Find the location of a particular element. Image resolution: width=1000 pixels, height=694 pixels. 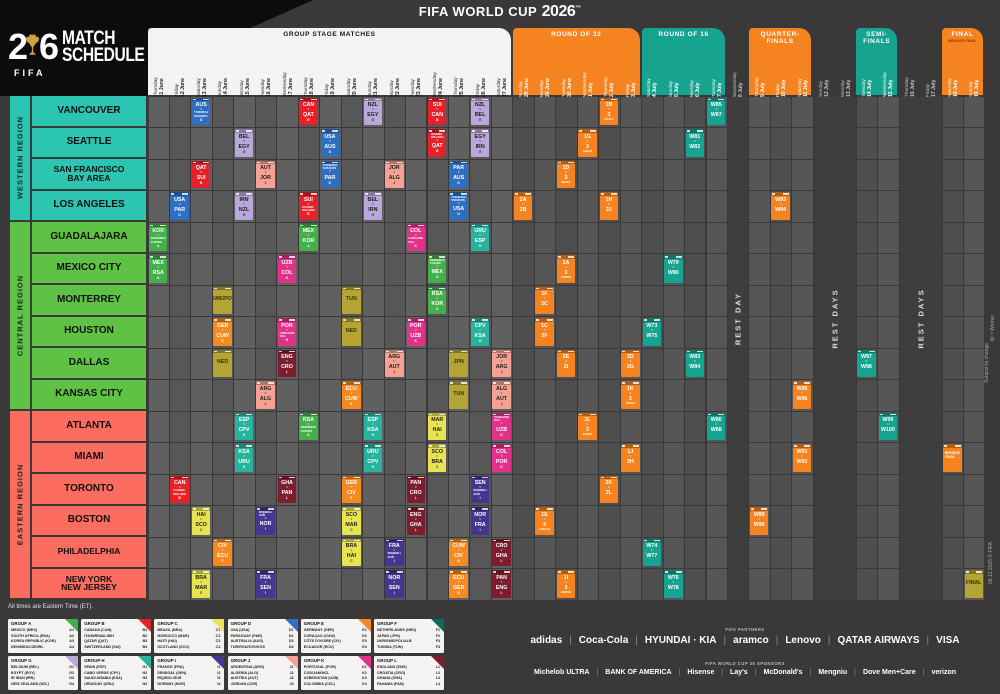

date-label: Saturday 20 June is located at coordinates (351, 87).